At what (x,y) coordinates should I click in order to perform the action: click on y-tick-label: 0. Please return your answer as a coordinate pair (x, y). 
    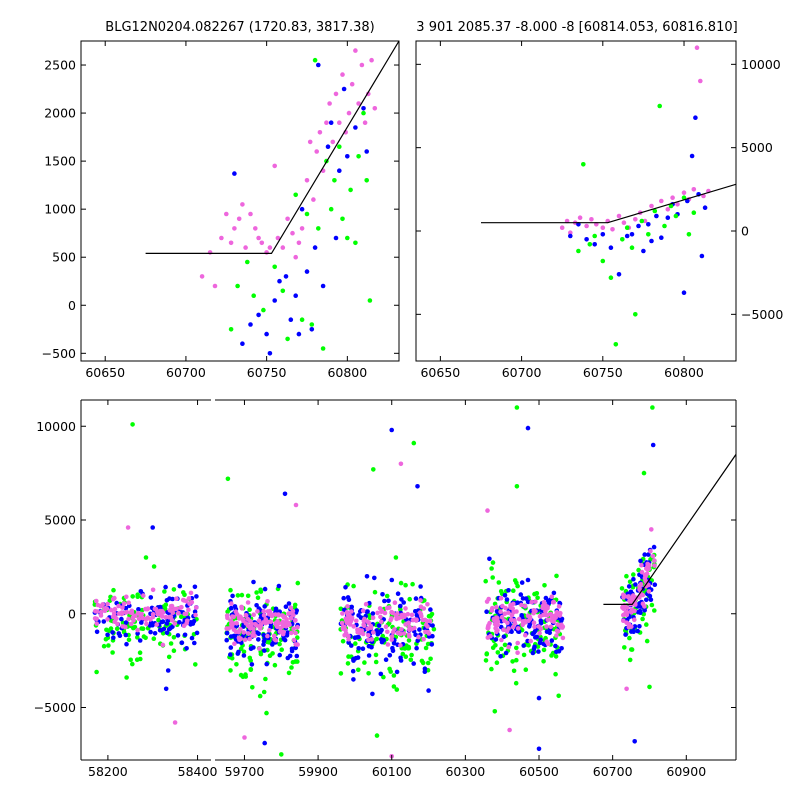
    Looking at the image, I should click on (745, 231).